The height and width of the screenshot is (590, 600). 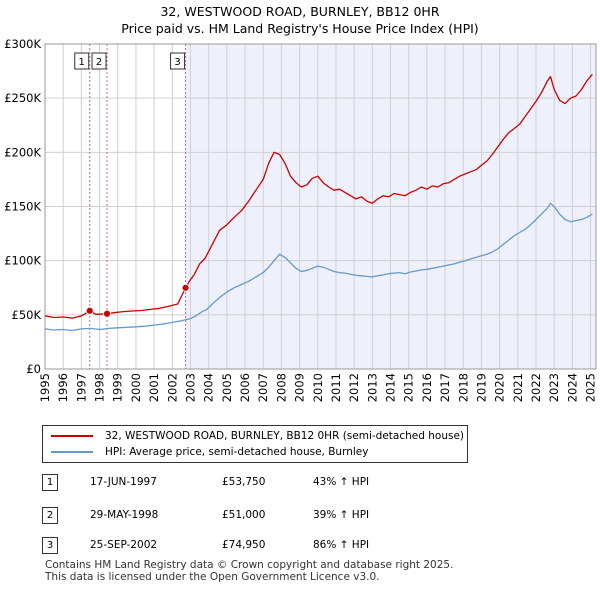 I want to click on x-tick-label: 2024, so click(x=572, y=387).